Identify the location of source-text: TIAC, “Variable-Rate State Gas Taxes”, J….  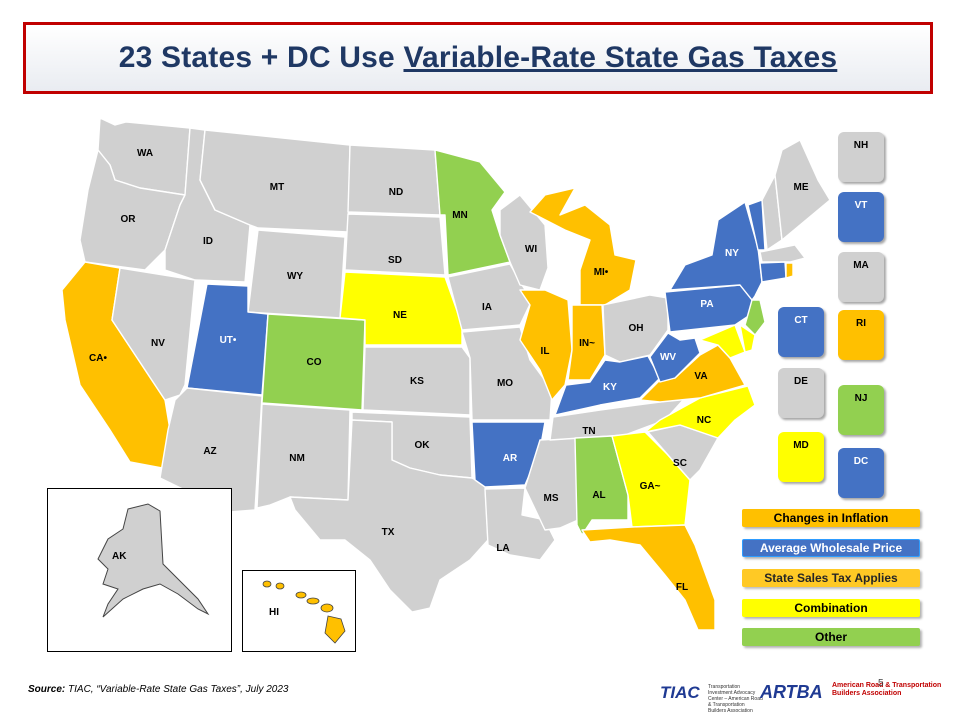
(177, 689).